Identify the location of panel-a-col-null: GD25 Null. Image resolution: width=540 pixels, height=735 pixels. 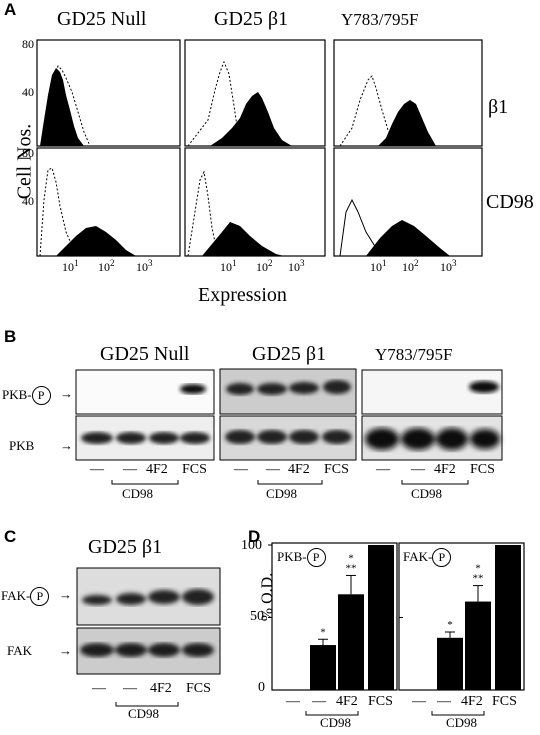
(102, 19).